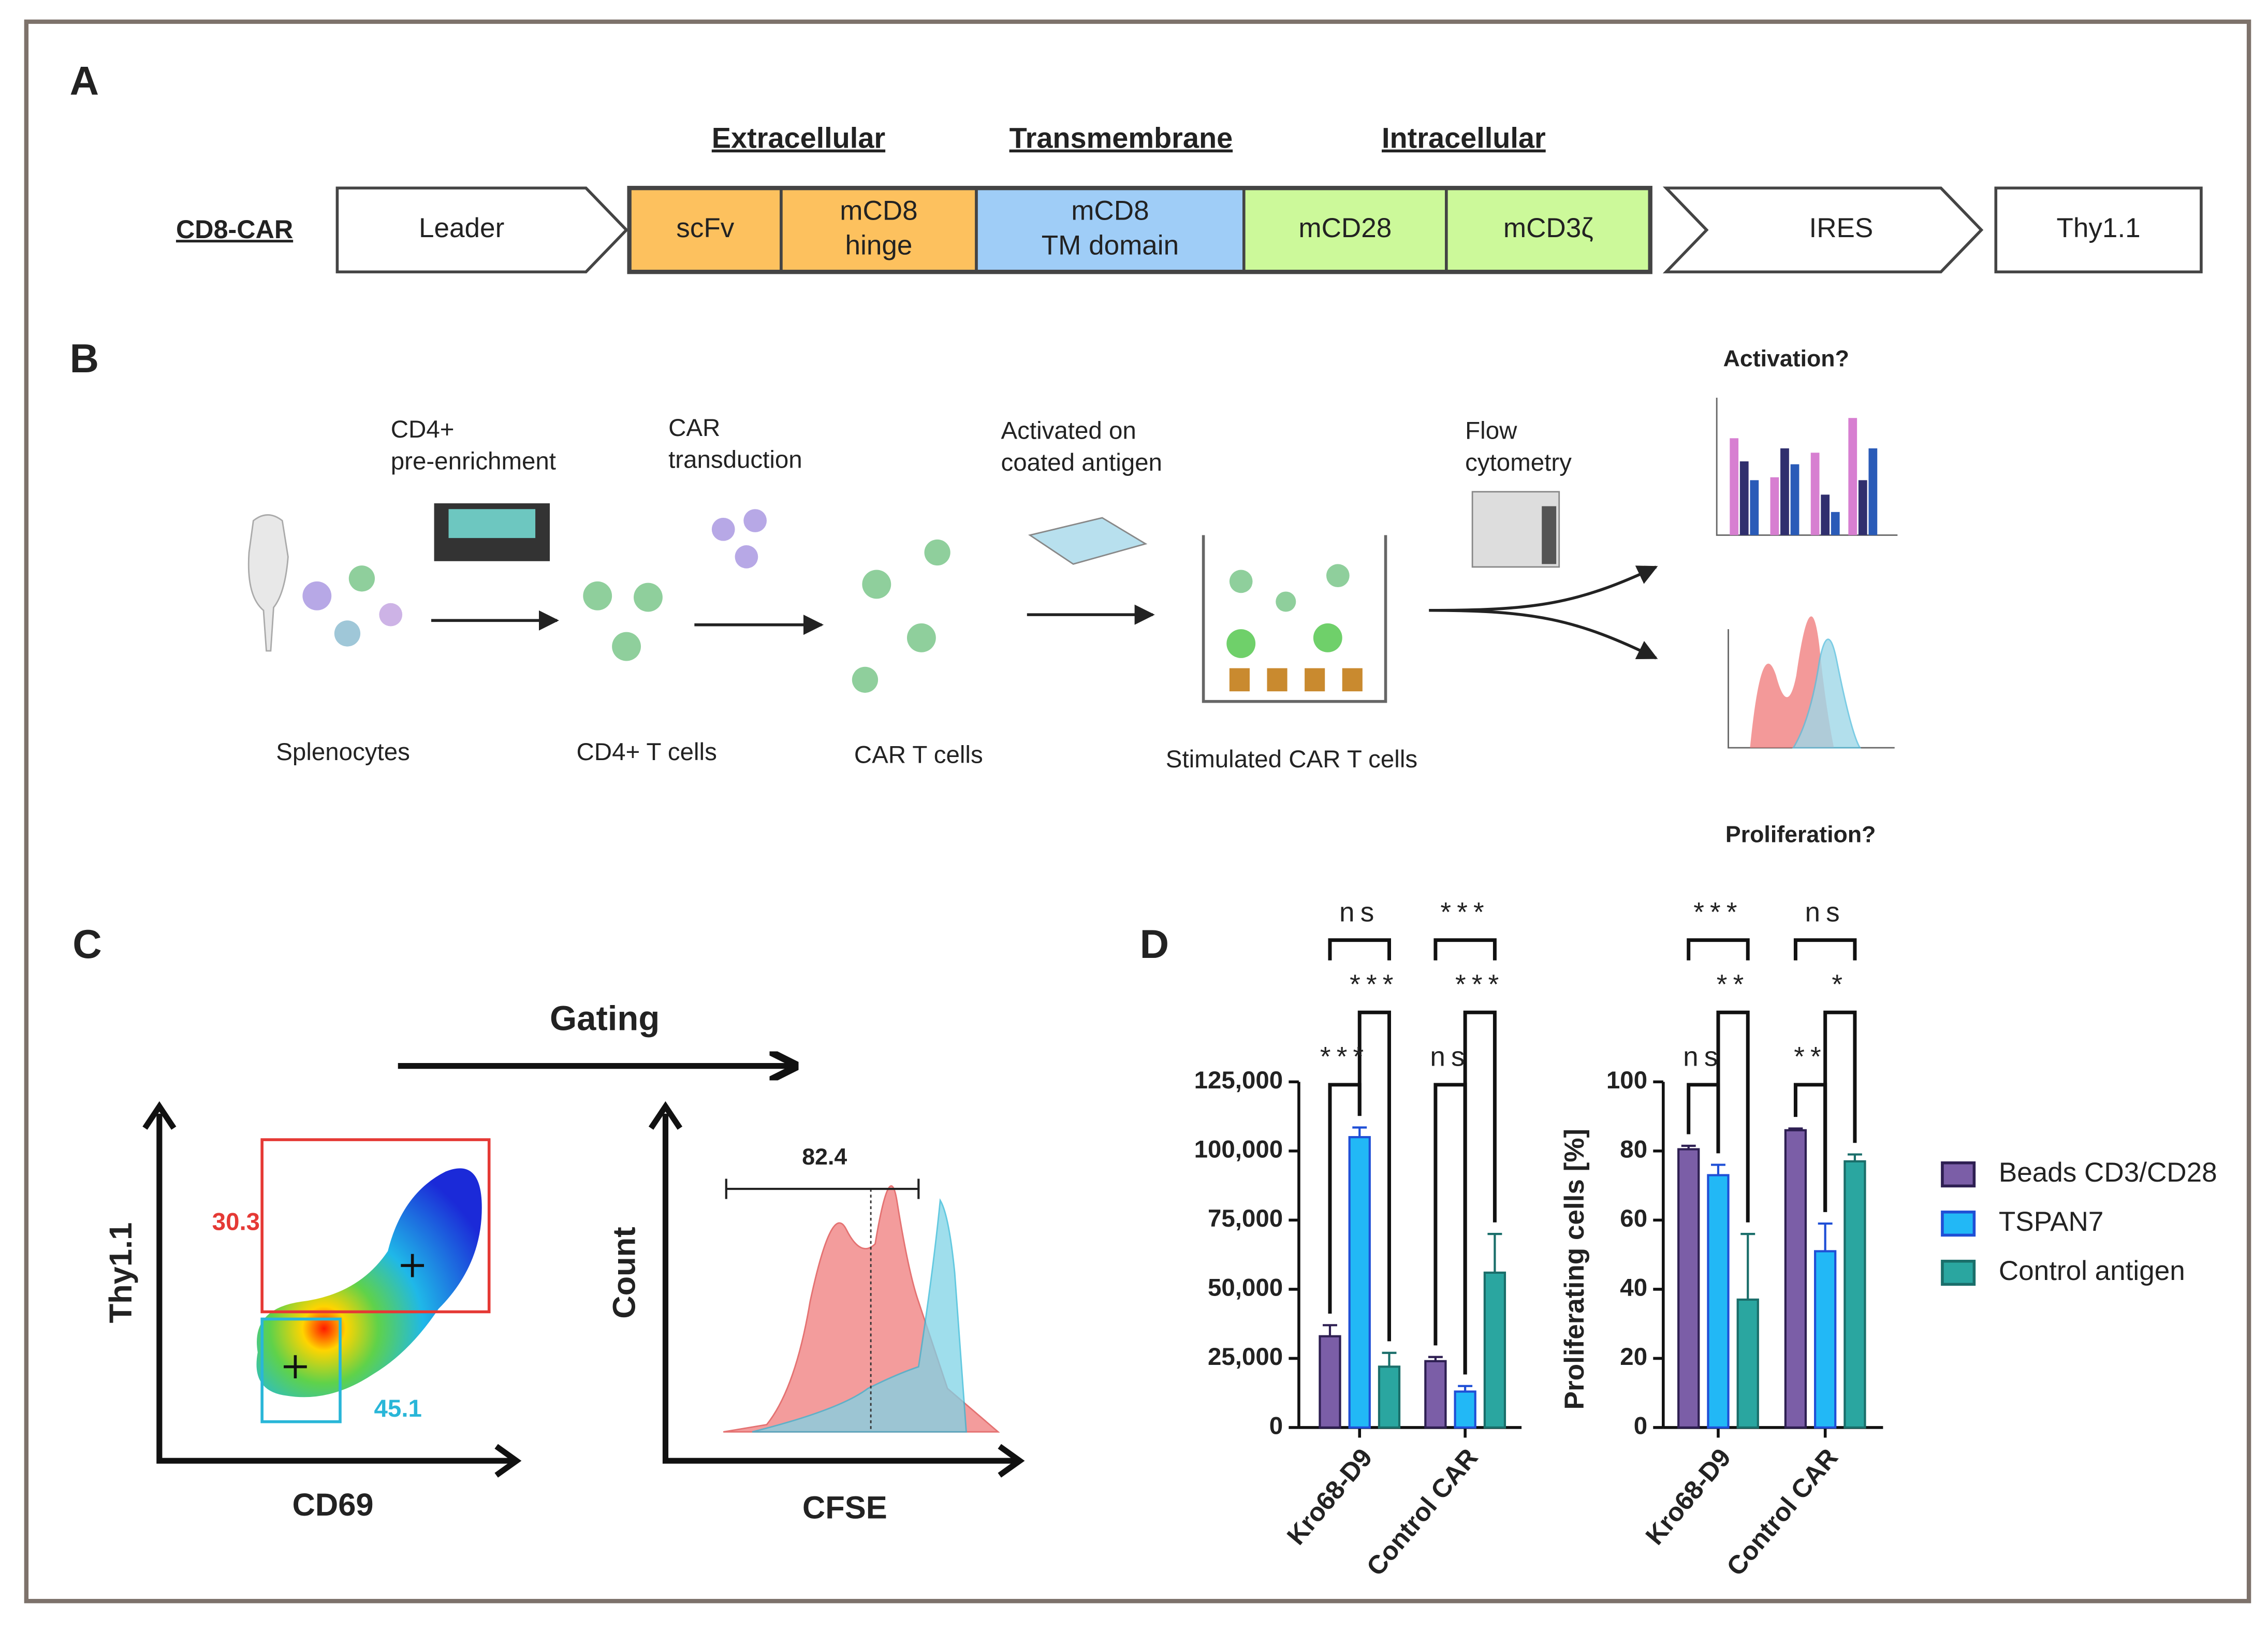  What do you see at coordinates (1634, 1149) in the screenshot?
I see `y-tick-label: 80` at bounding box center [1634, 1149].